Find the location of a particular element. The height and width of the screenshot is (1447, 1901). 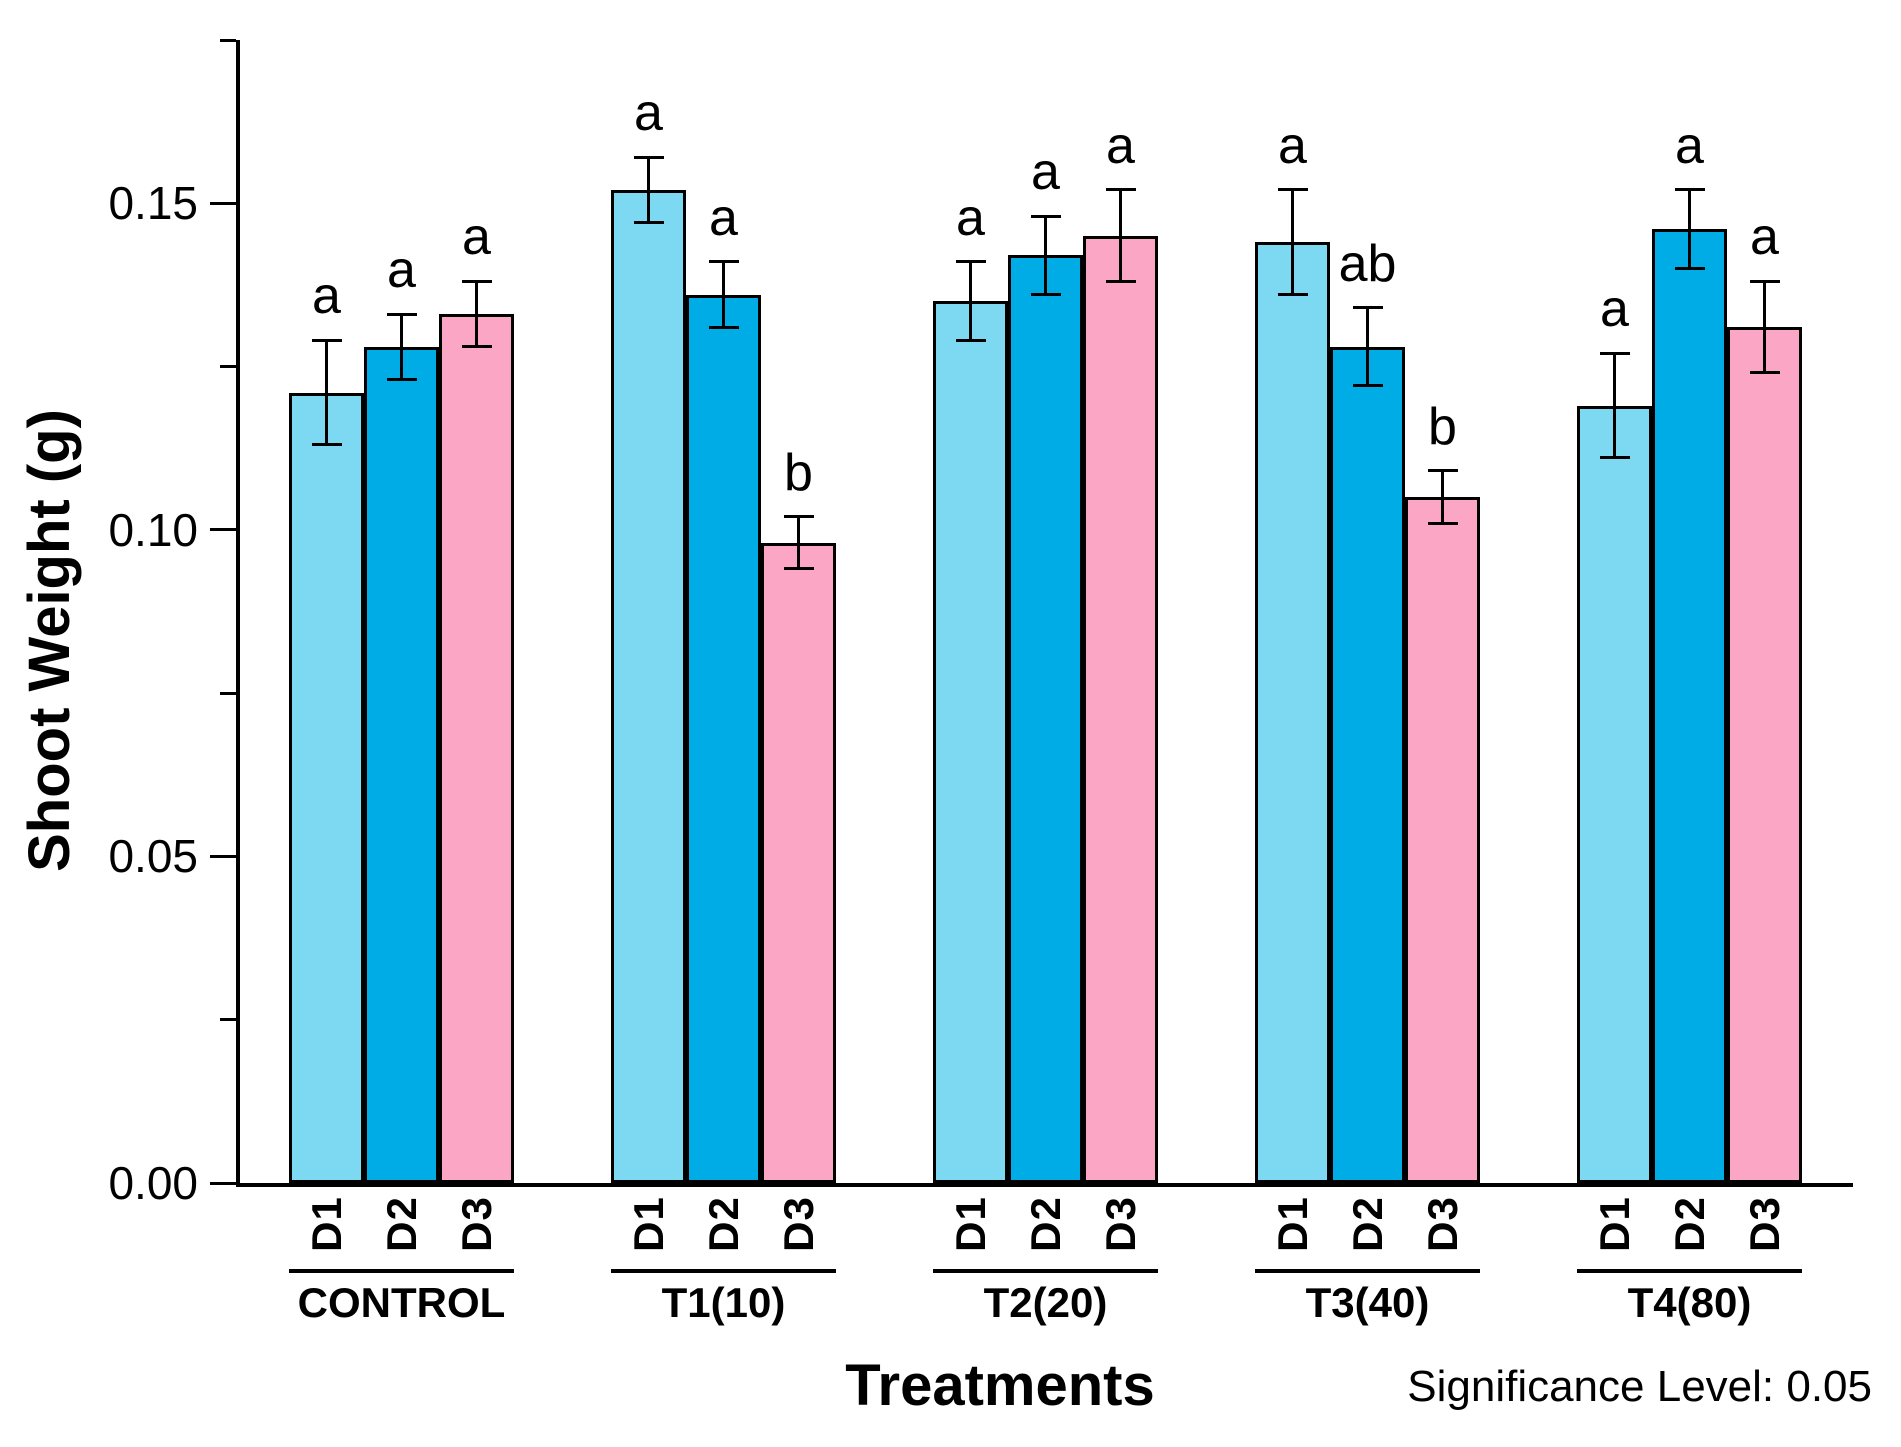

bar-D1-T4(80) is located at coordinates (1614, 794).